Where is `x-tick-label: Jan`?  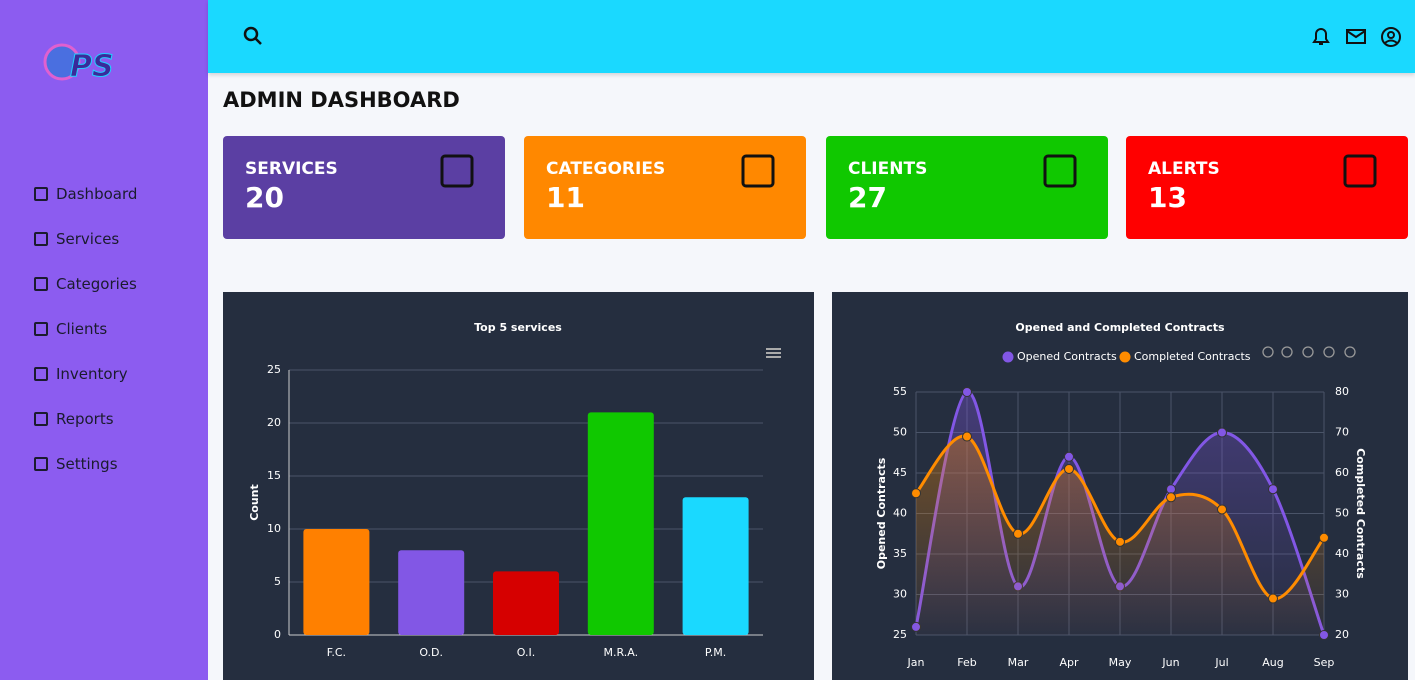 x-tick-label: Jan is located at coordinates (916, 662).